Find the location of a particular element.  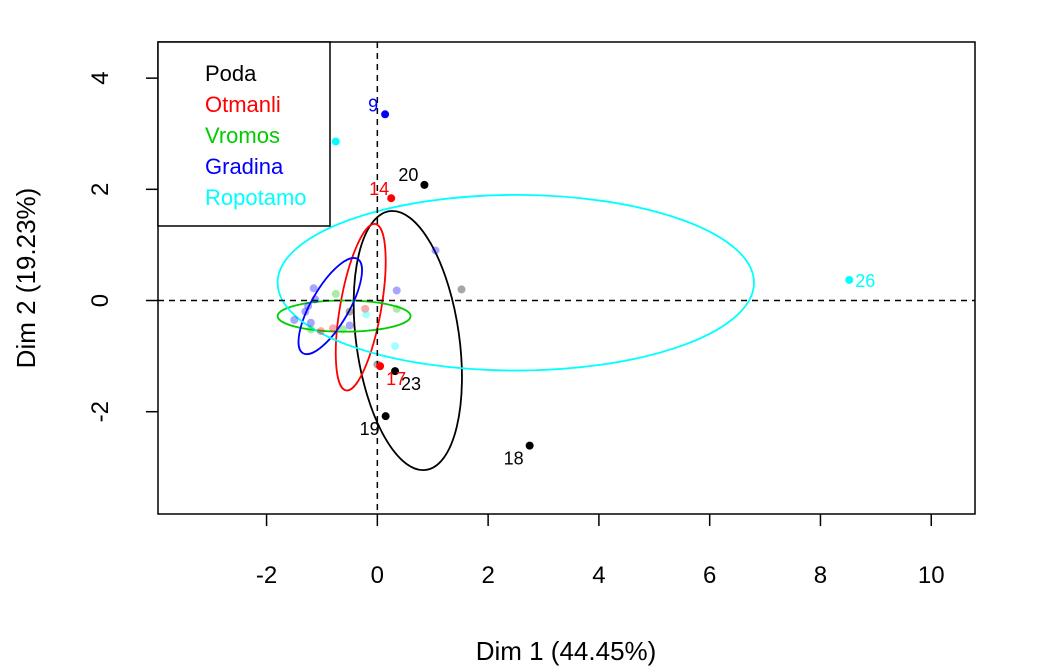

legend-entry-vromos: Vromos is located at coordinates (242, 135).